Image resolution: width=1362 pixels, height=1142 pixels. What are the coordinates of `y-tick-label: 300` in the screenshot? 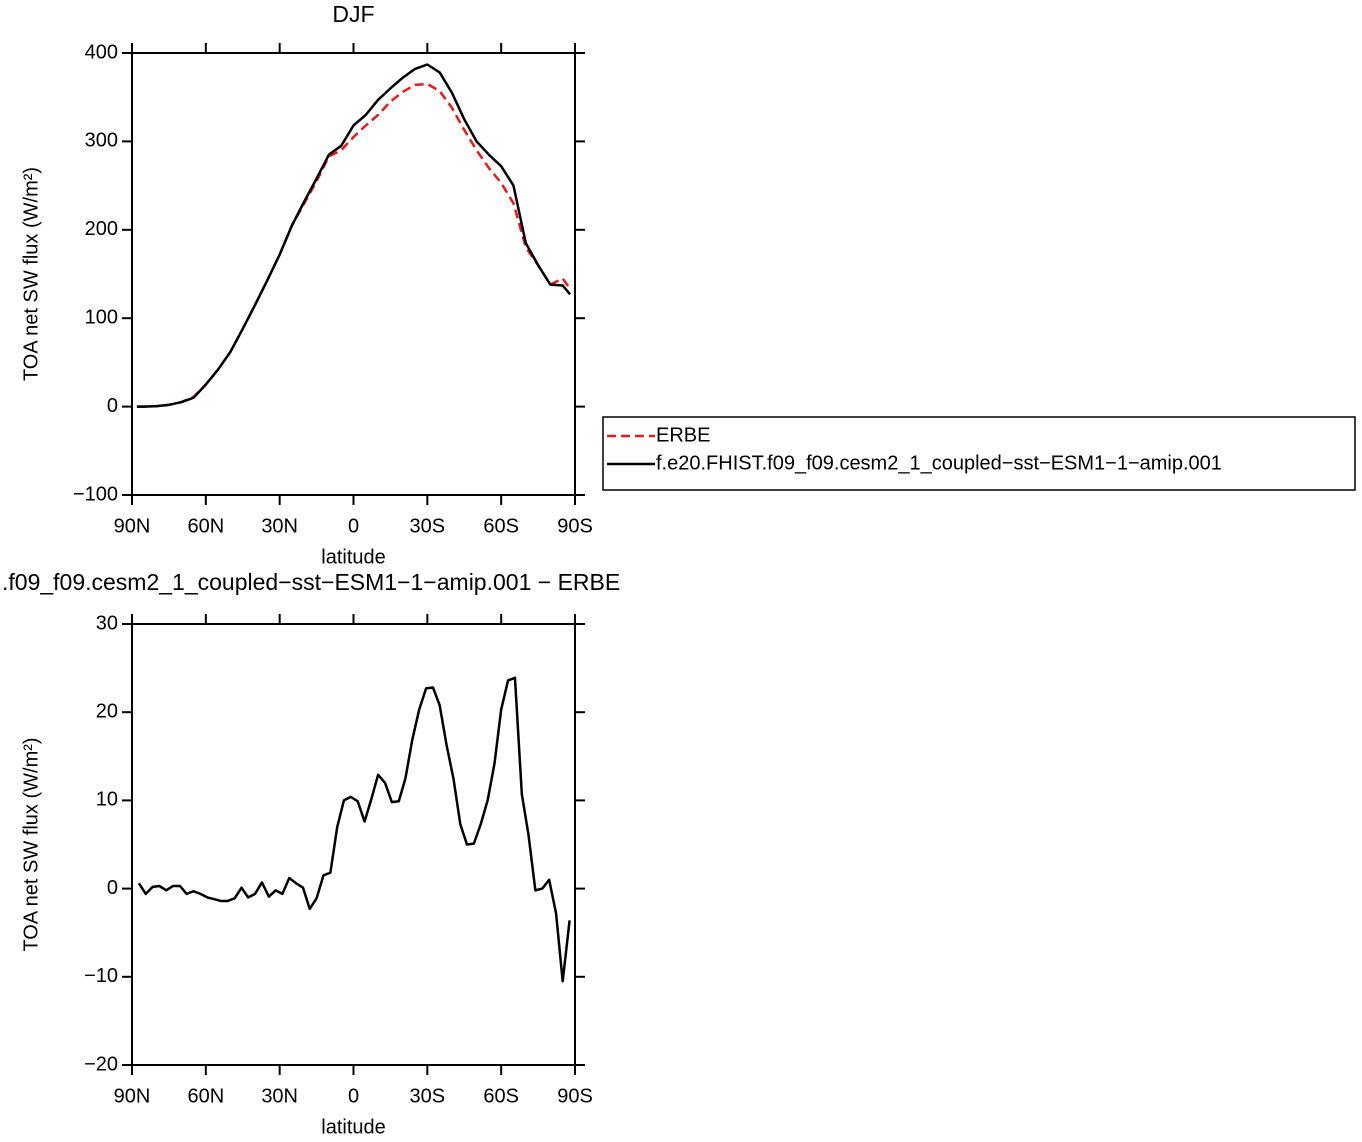 It's located at (101, 141).